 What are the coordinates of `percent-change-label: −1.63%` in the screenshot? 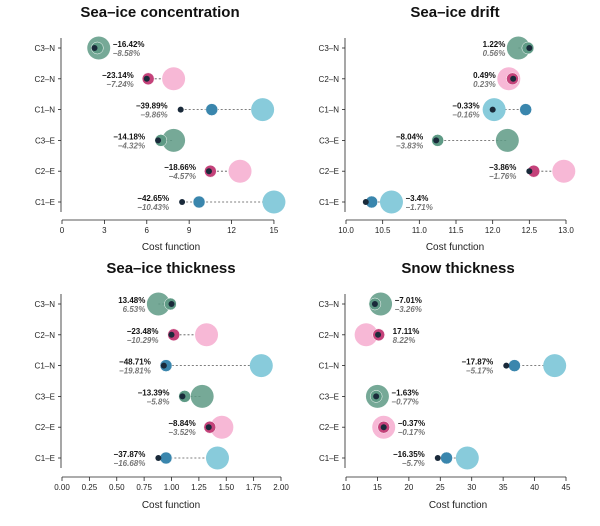 It's located at (404, 392).